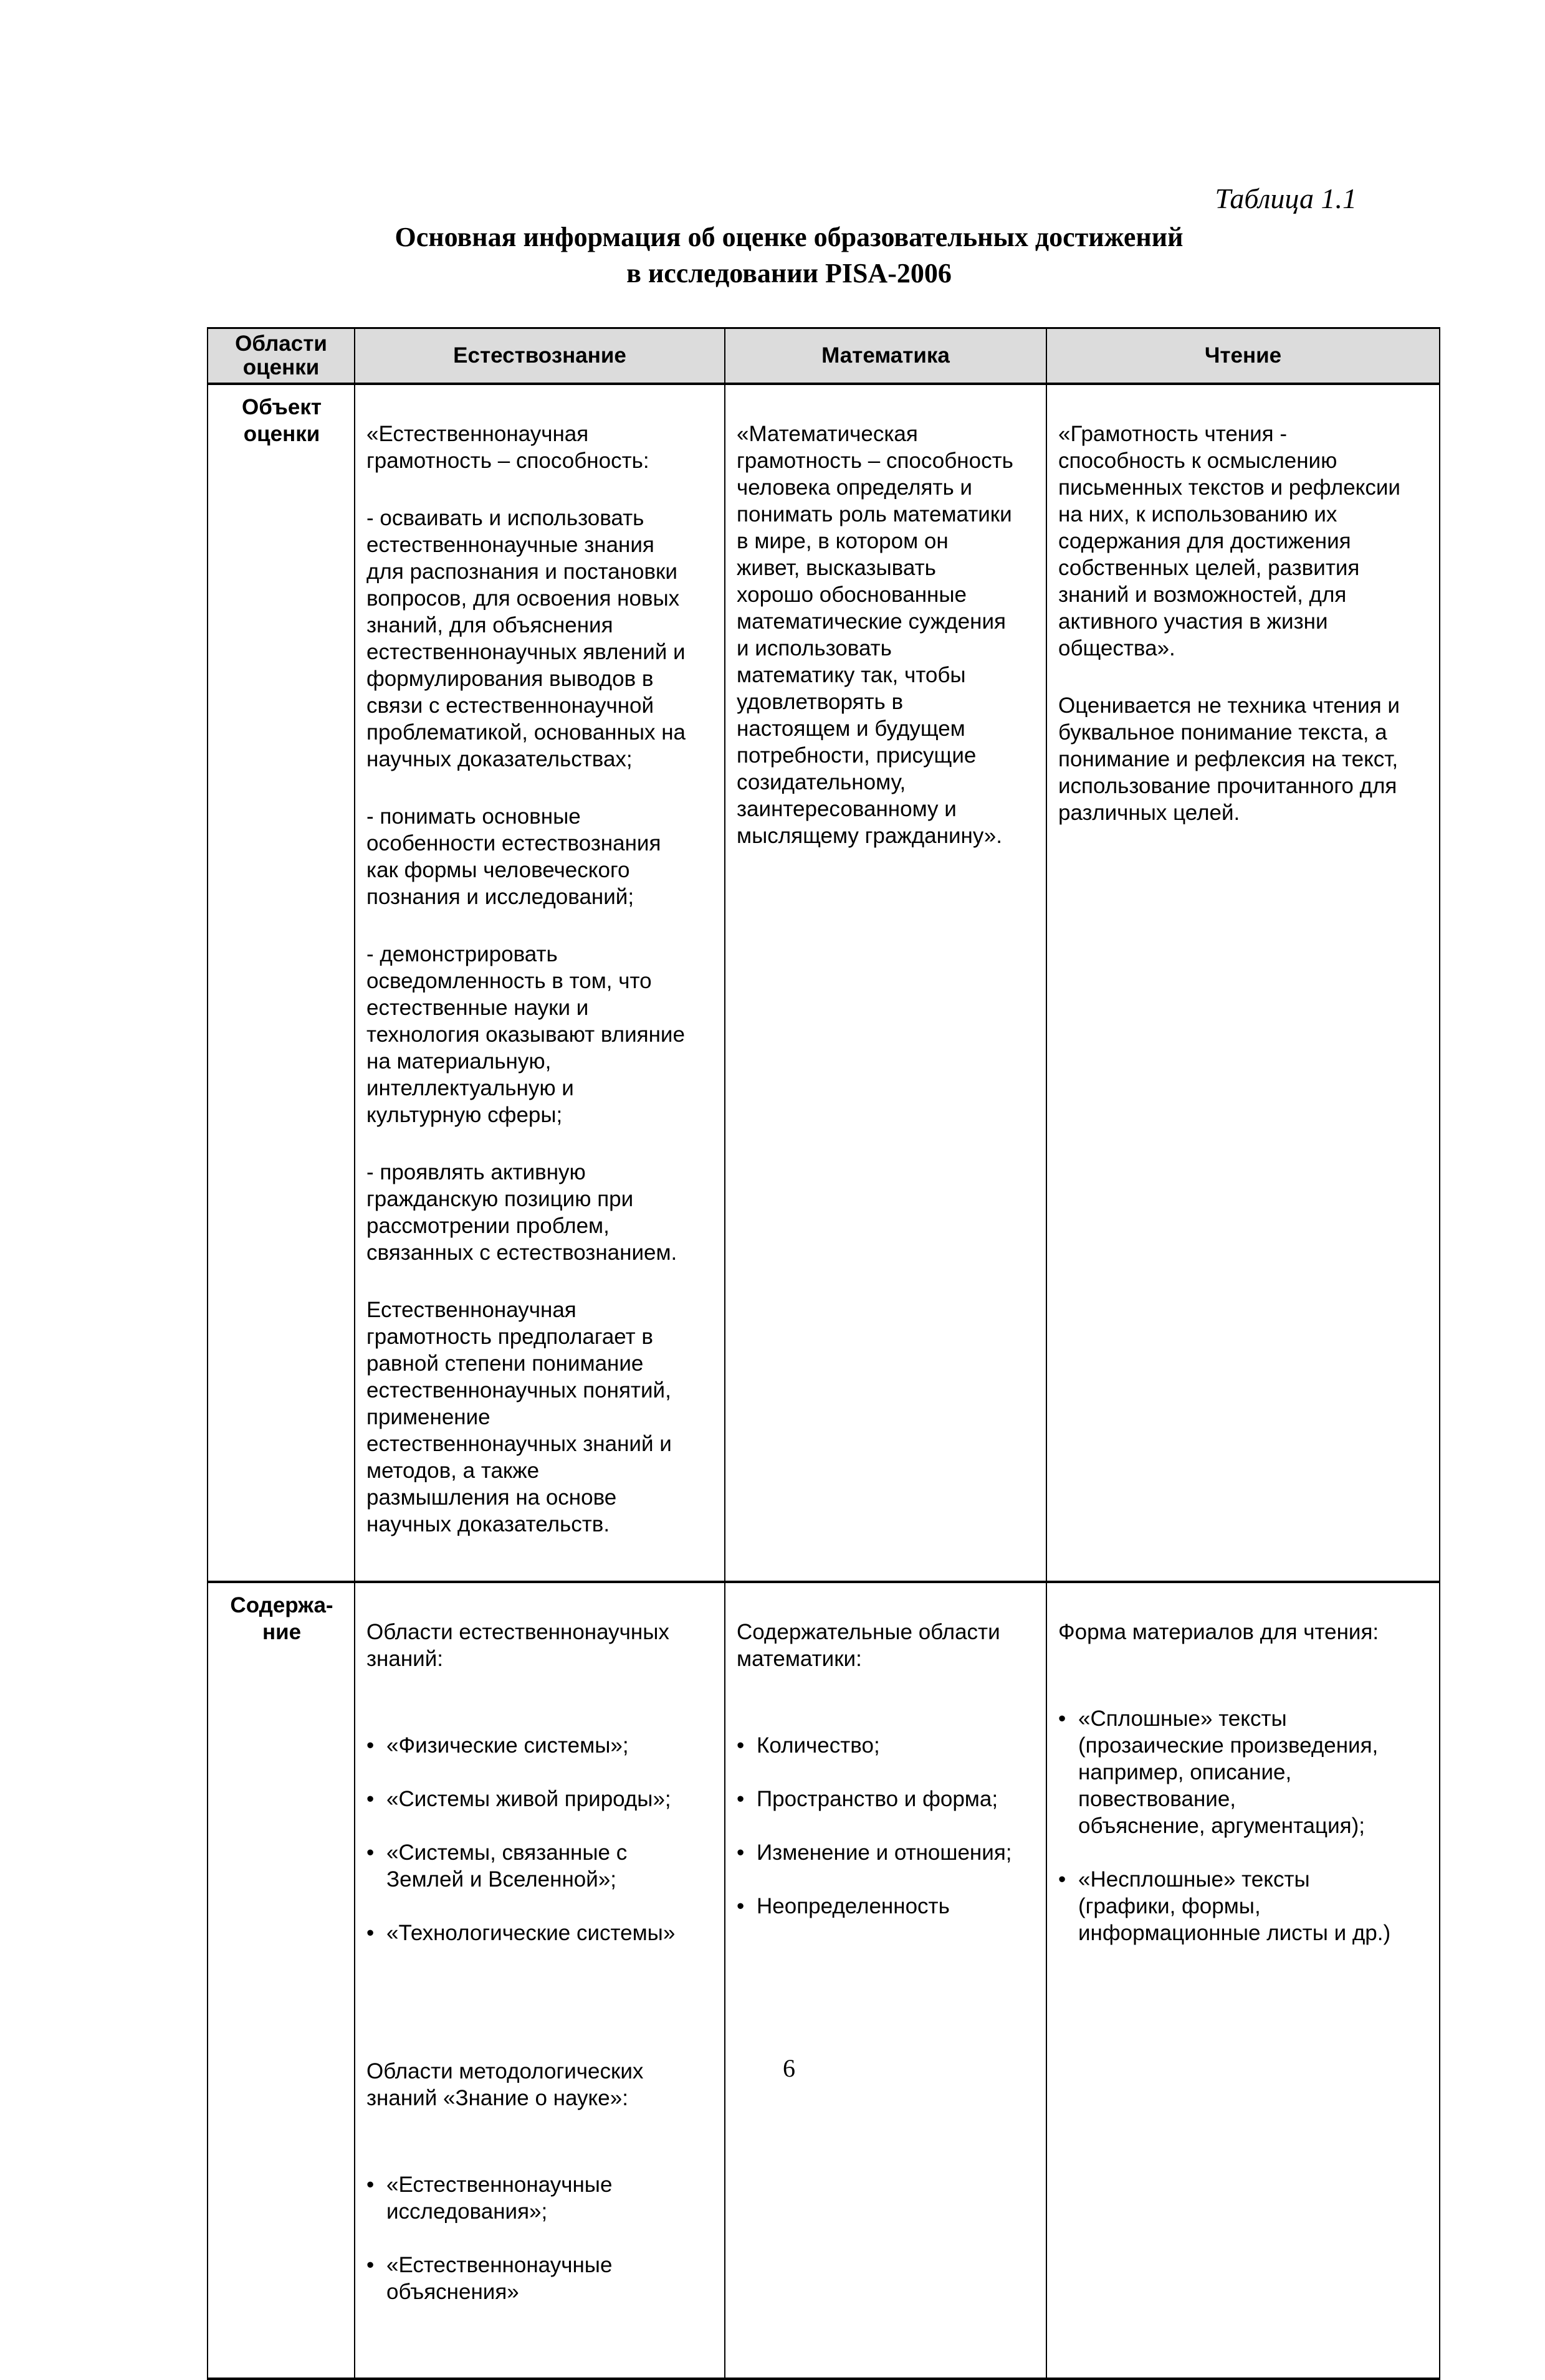 The height and width of the screenshot is (2380, 1545). I want to click on table-caption: Таблица 1.1, so click(1286, 199).